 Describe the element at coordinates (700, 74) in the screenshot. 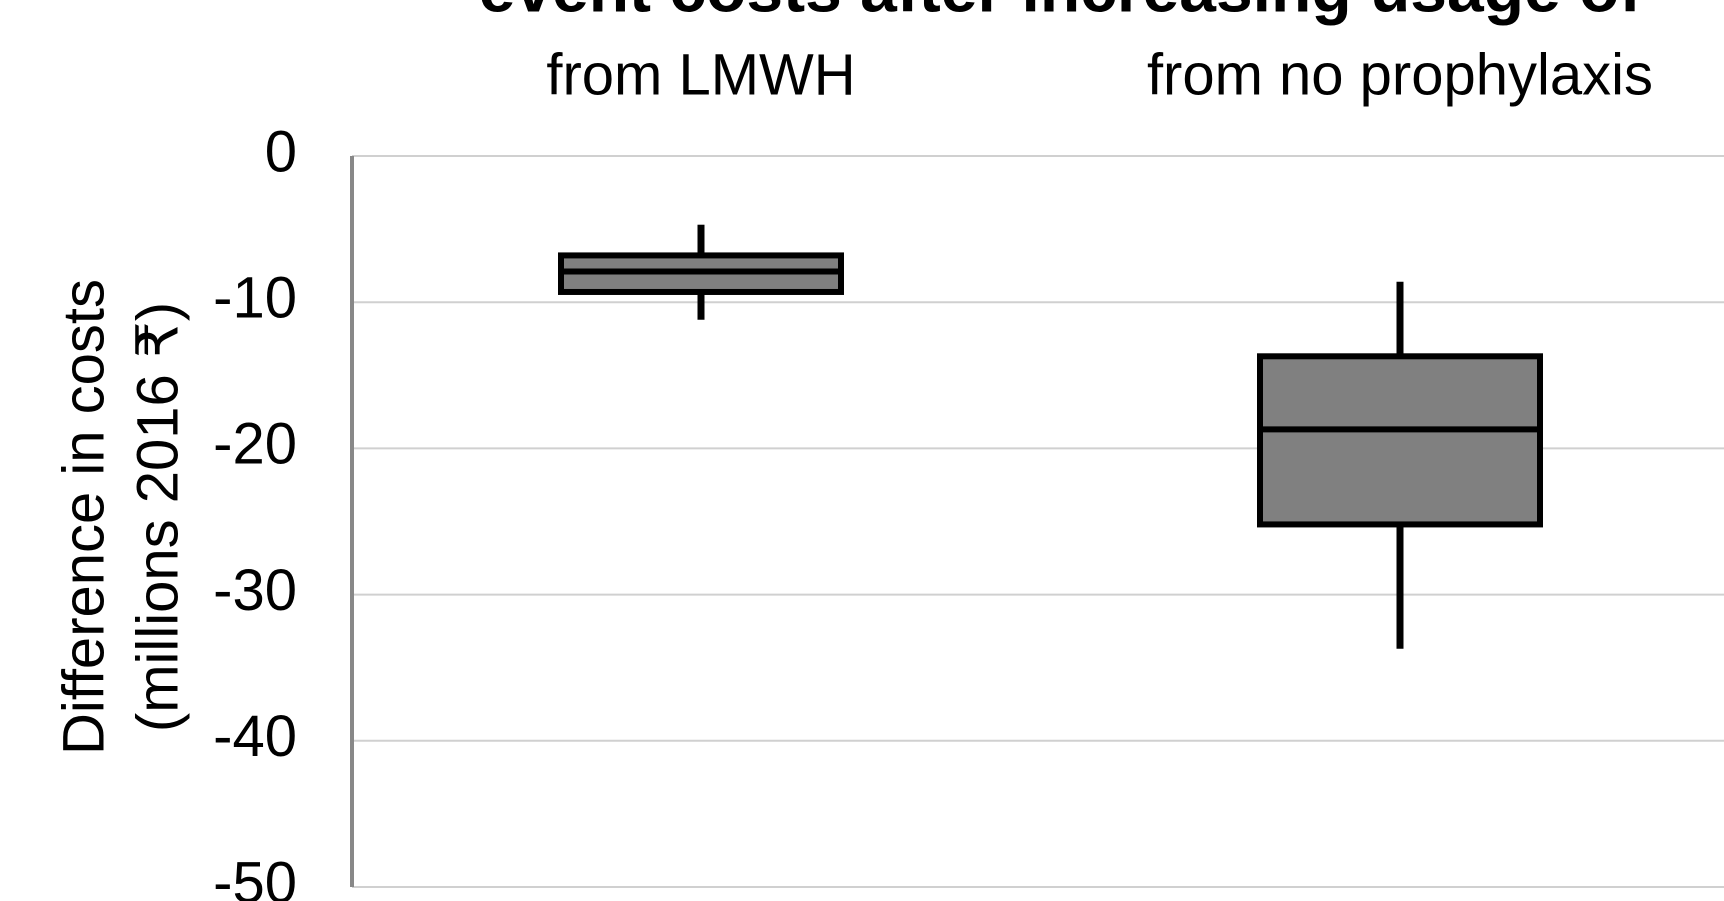

I see `category-label: from LMWH` at that location.